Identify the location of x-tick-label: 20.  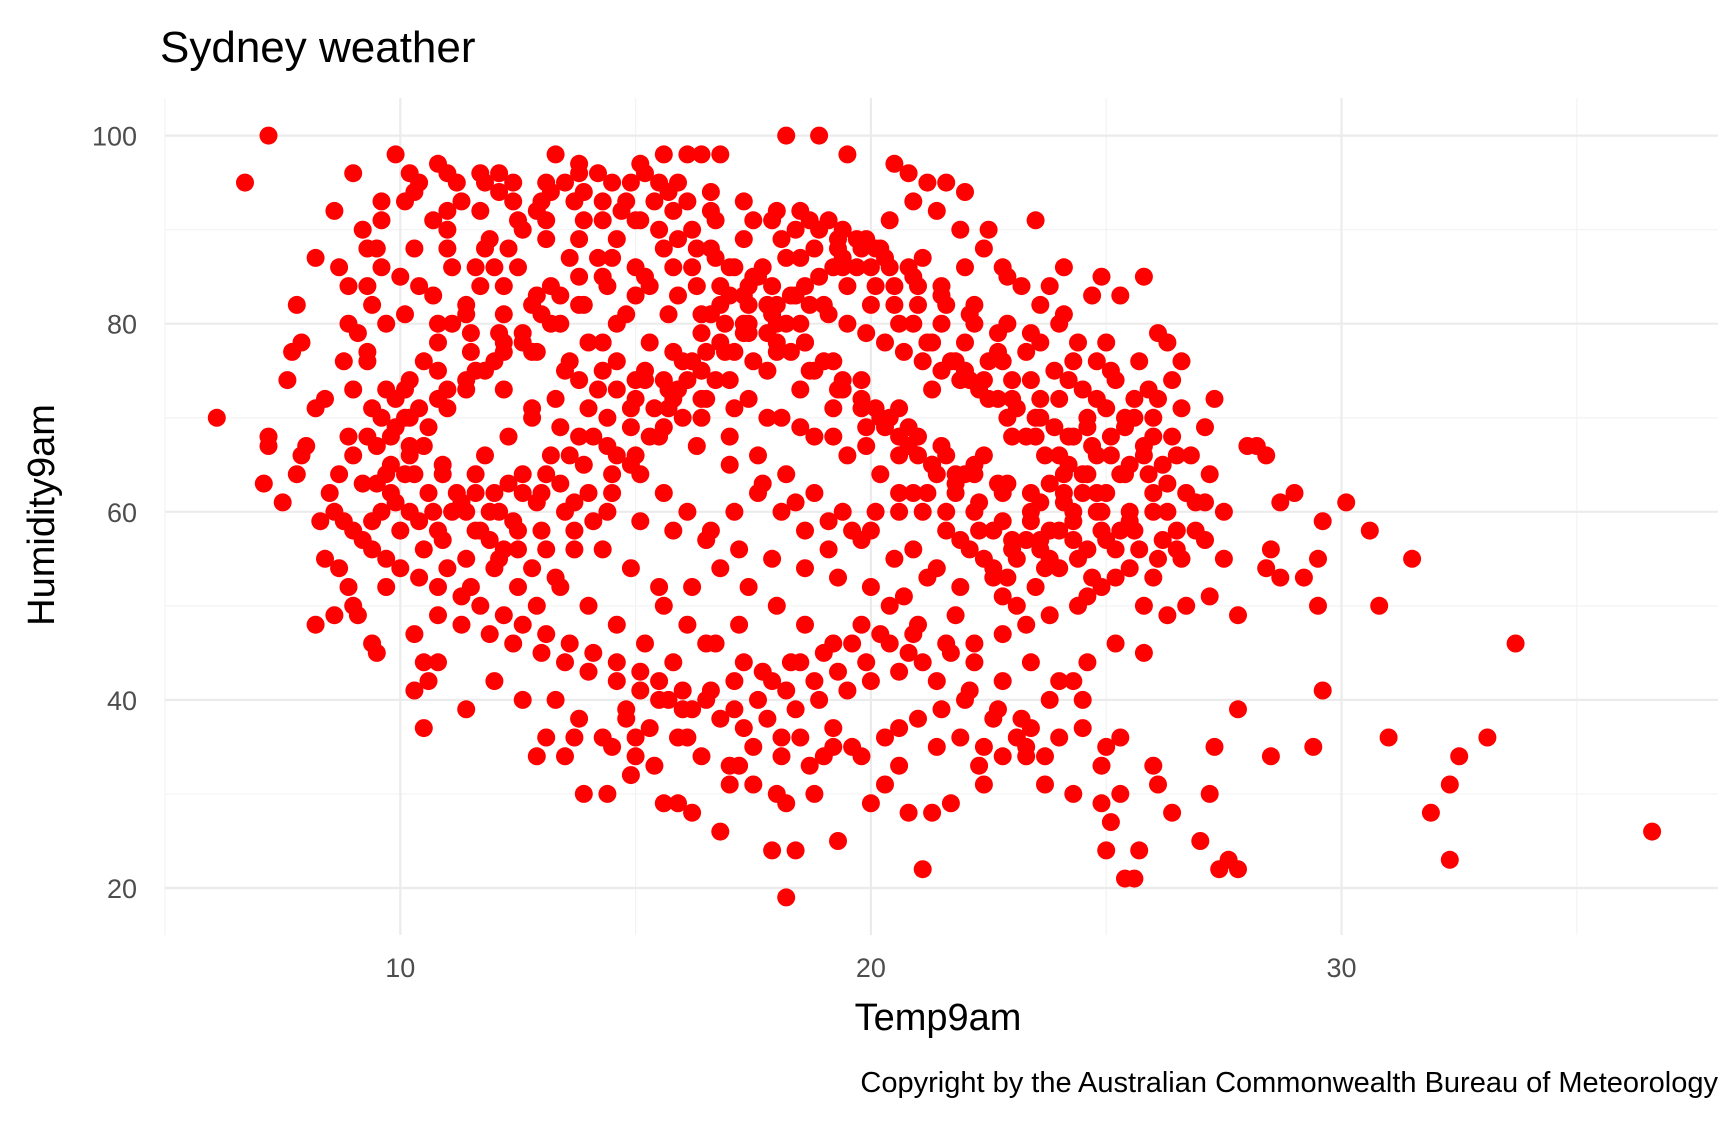
(871, 968).